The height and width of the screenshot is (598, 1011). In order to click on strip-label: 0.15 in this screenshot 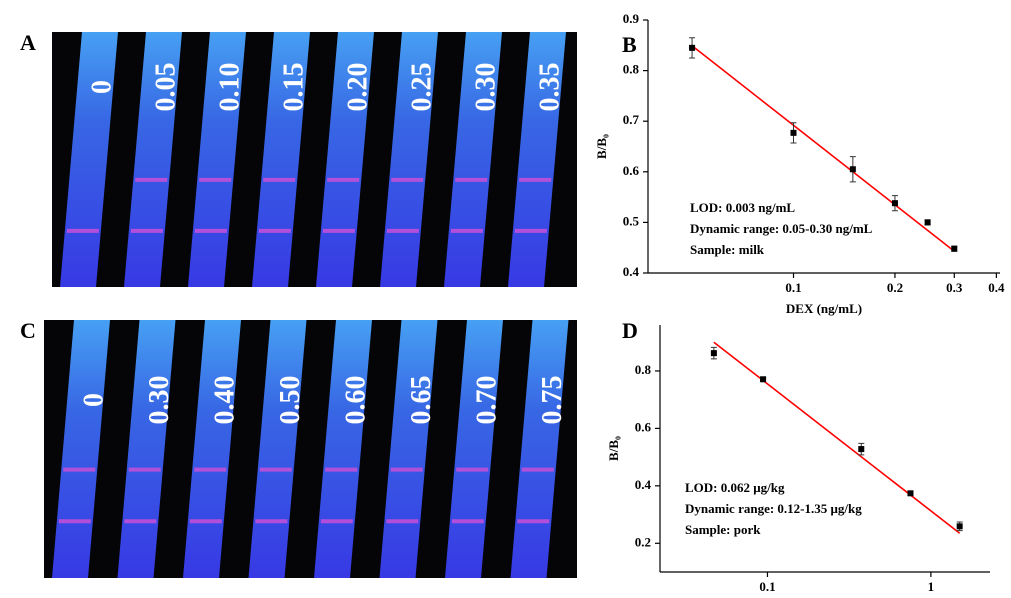, I will do `click(293, 87)`.